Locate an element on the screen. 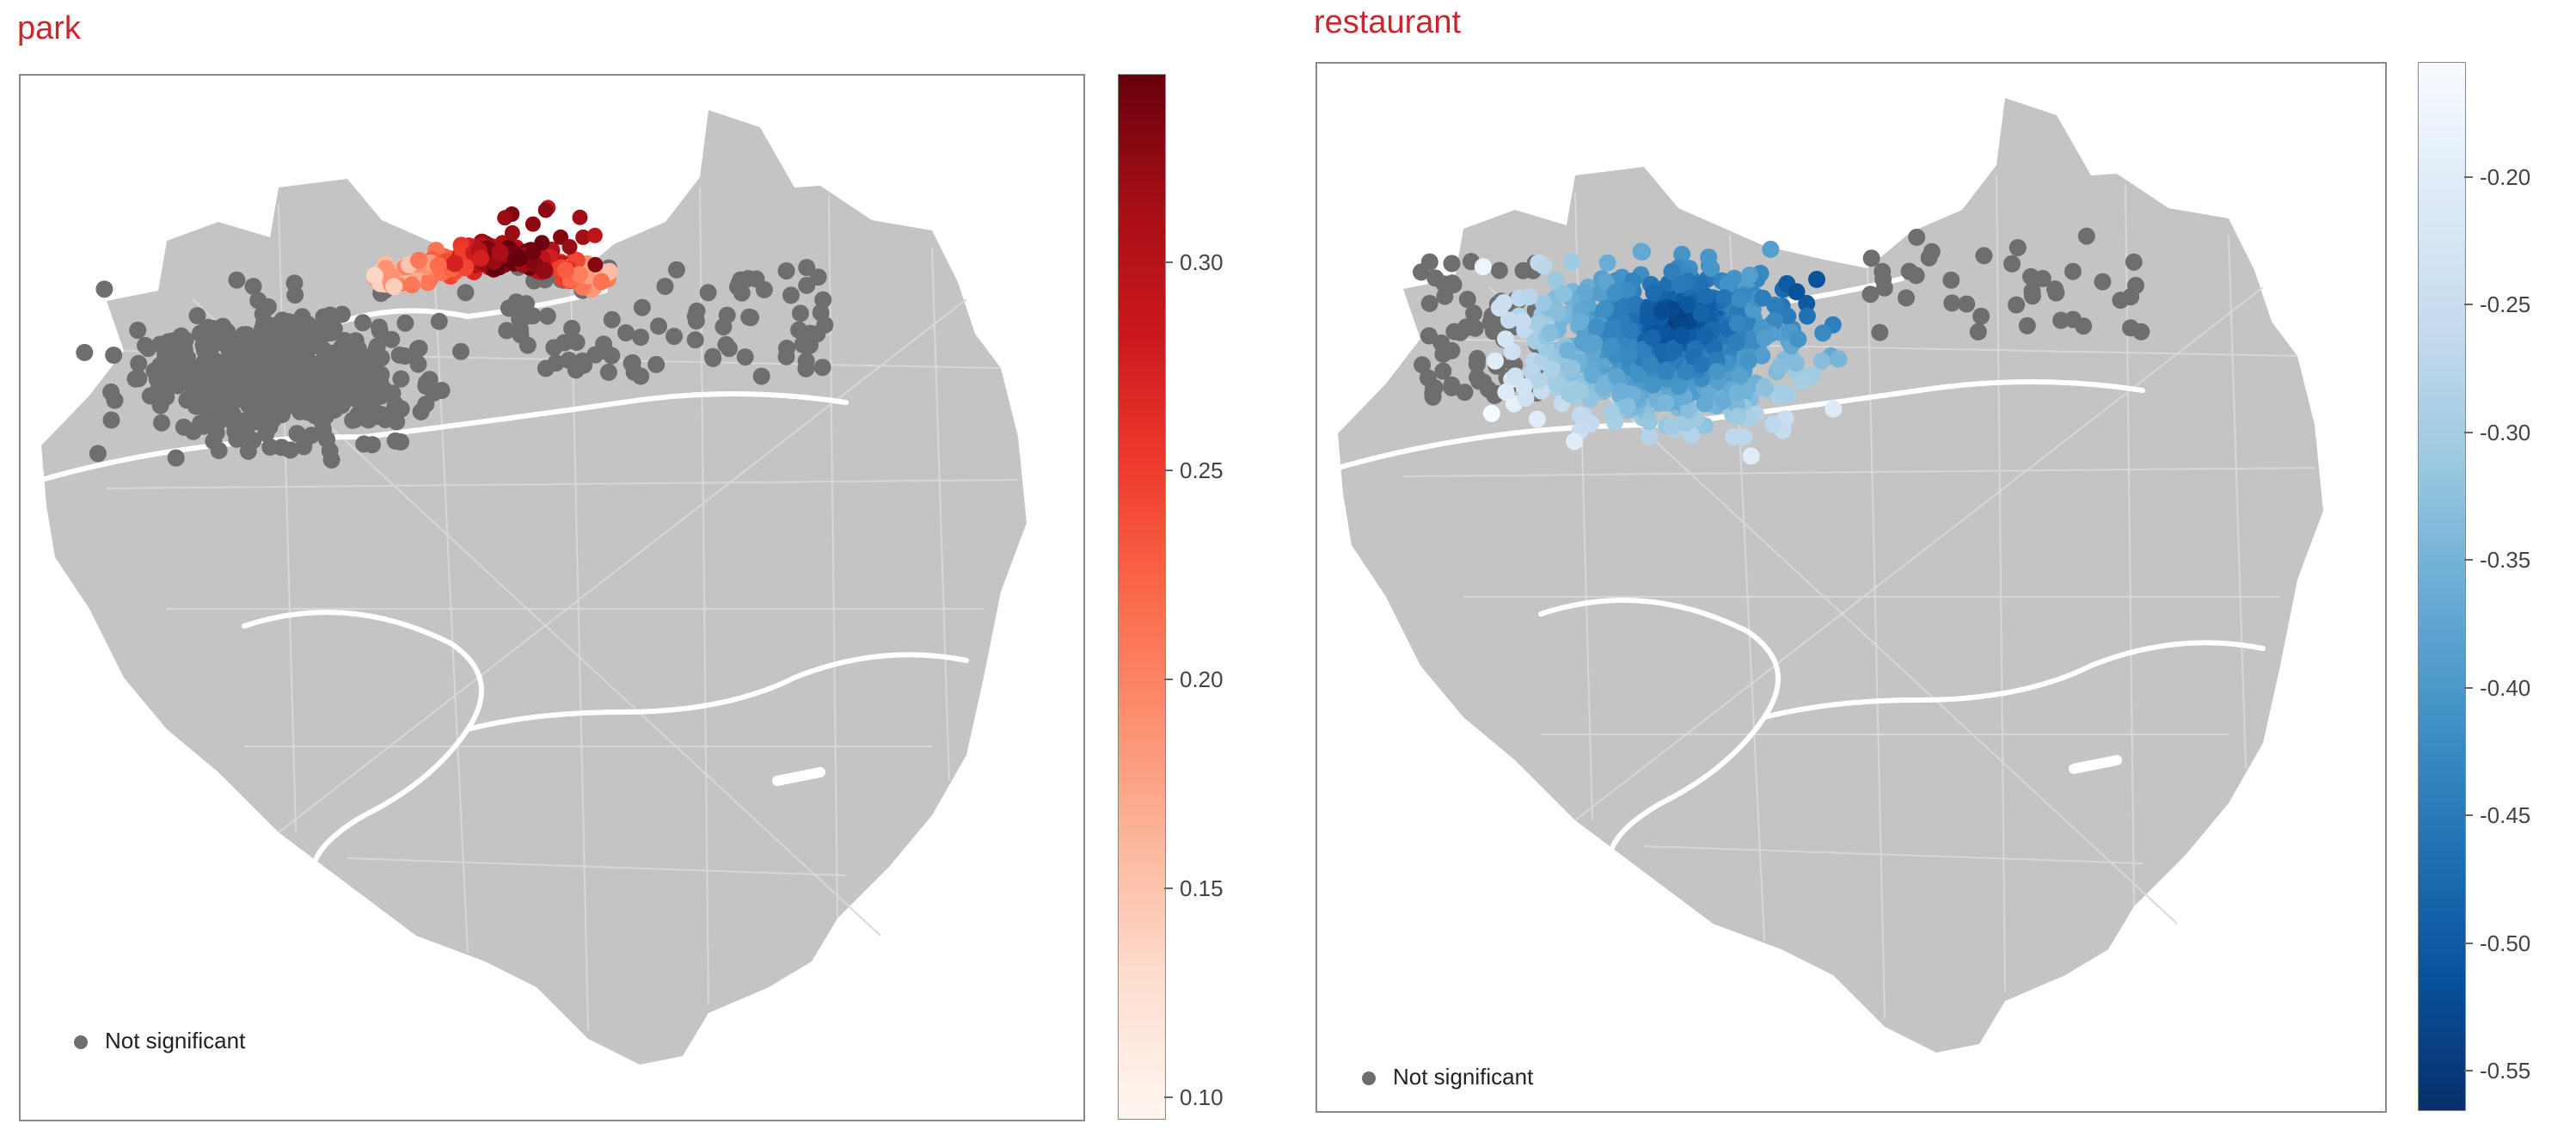 Image resolution: width=2576 pixels, height=1136 pixels. legend-marker is located at coordinates (81, 1042).